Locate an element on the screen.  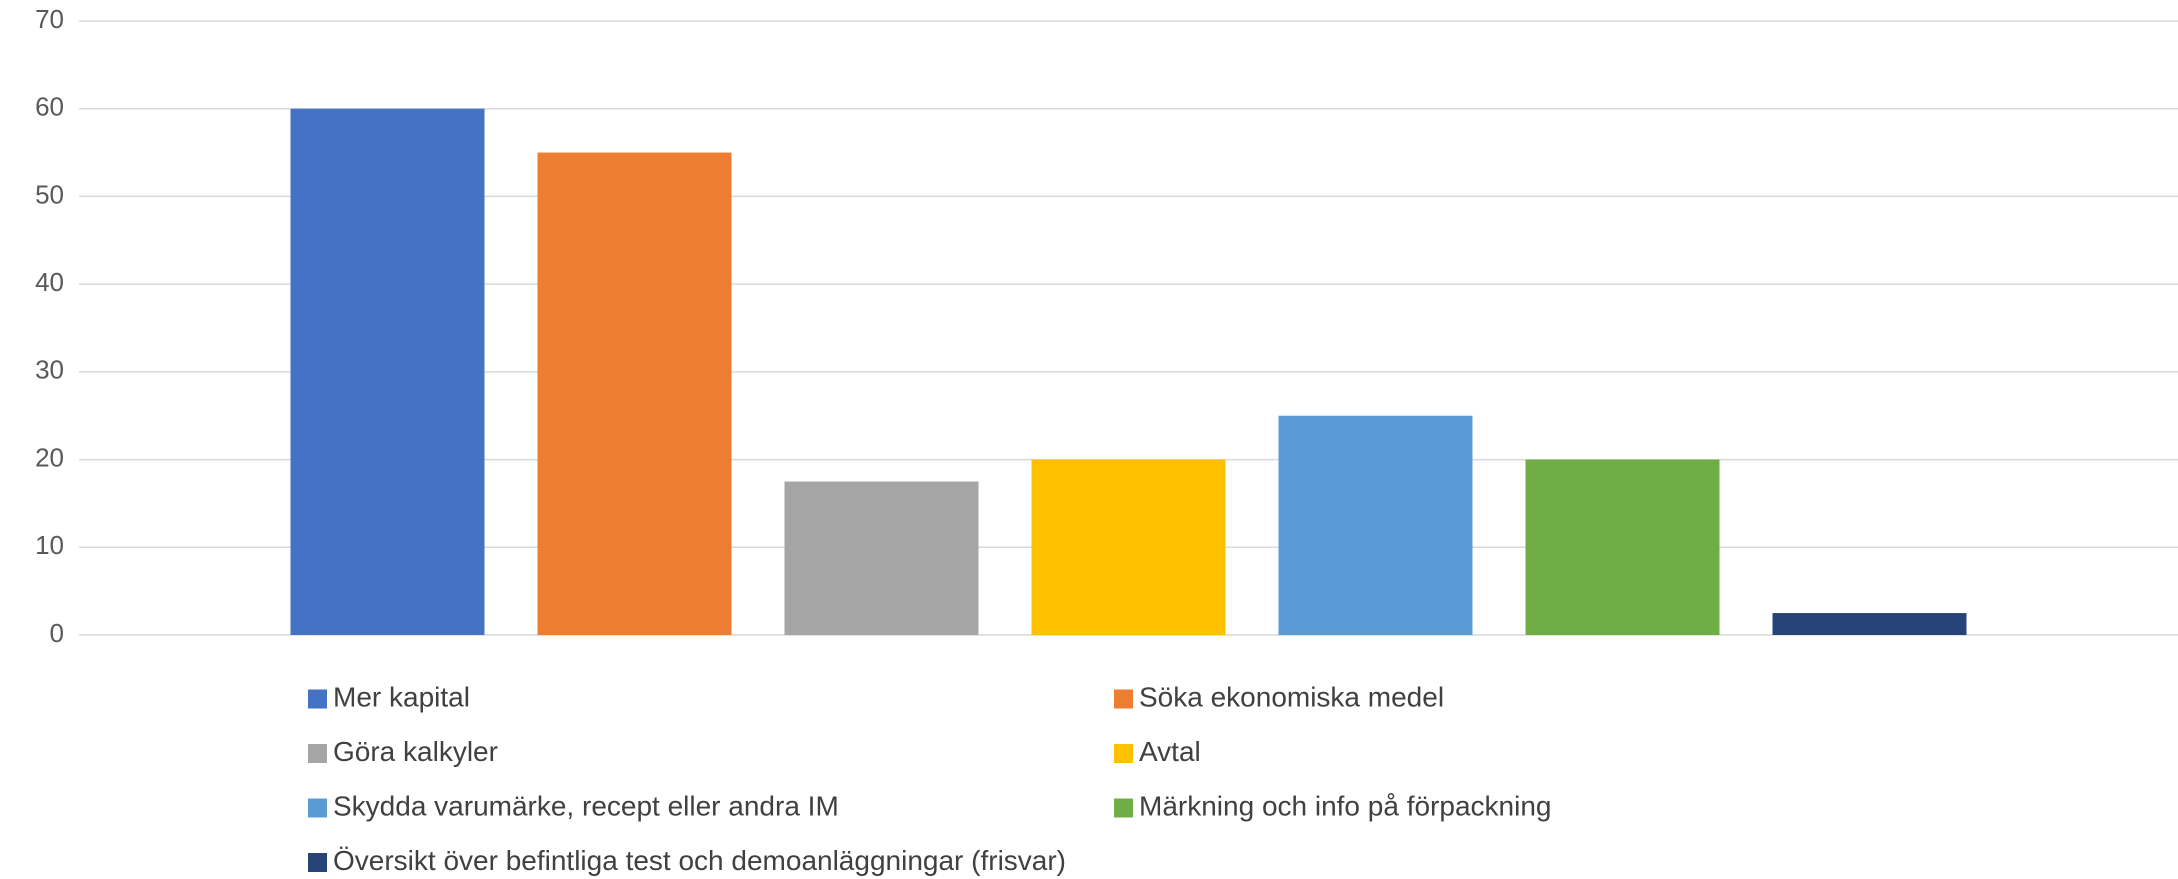
y-tick-label: 20 is located at coordinates (49, 457).